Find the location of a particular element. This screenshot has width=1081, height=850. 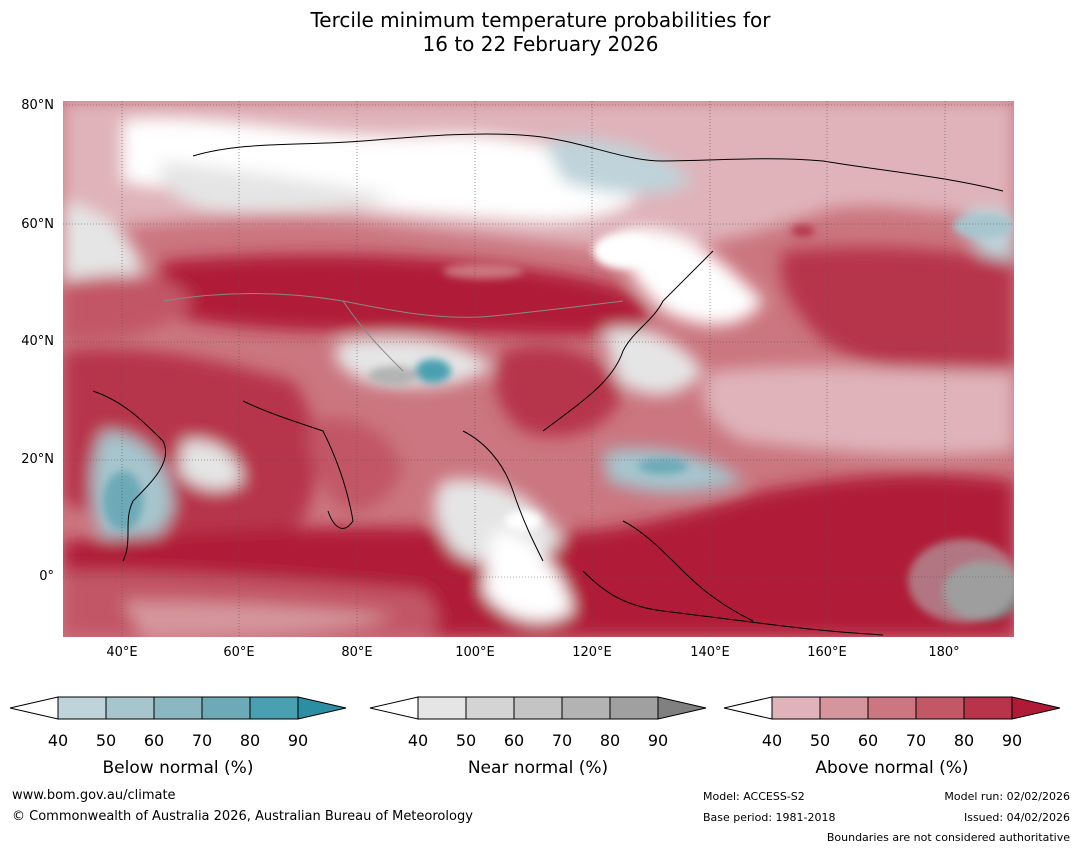

lon-label: 160°E is located at coordinates (827, 652).